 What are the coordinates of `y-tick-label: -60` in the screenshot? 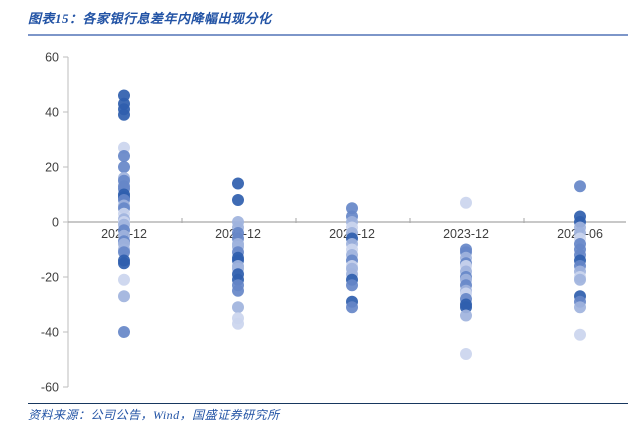 It's located at (50, 388).